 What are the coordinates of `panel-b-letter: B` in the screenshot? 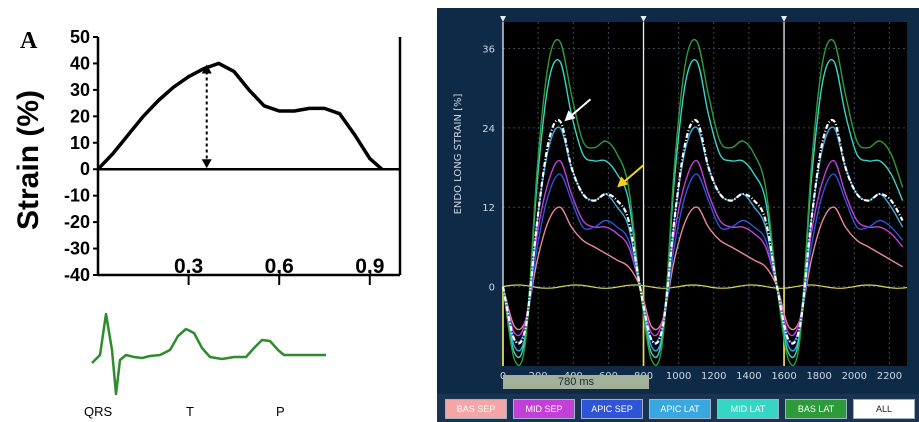 It's located at (898, 35).